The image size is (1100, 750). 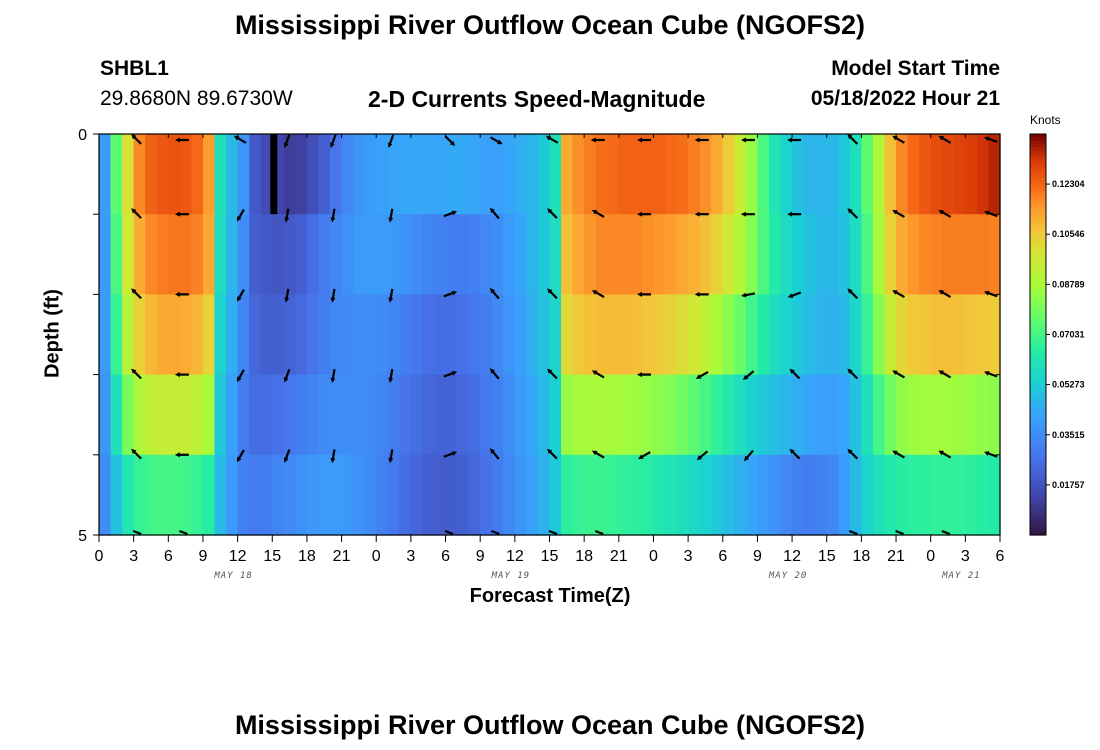 I want to click on chart-title: 2-D Currents Speed-Magnitude, so click(x=537, y=99).